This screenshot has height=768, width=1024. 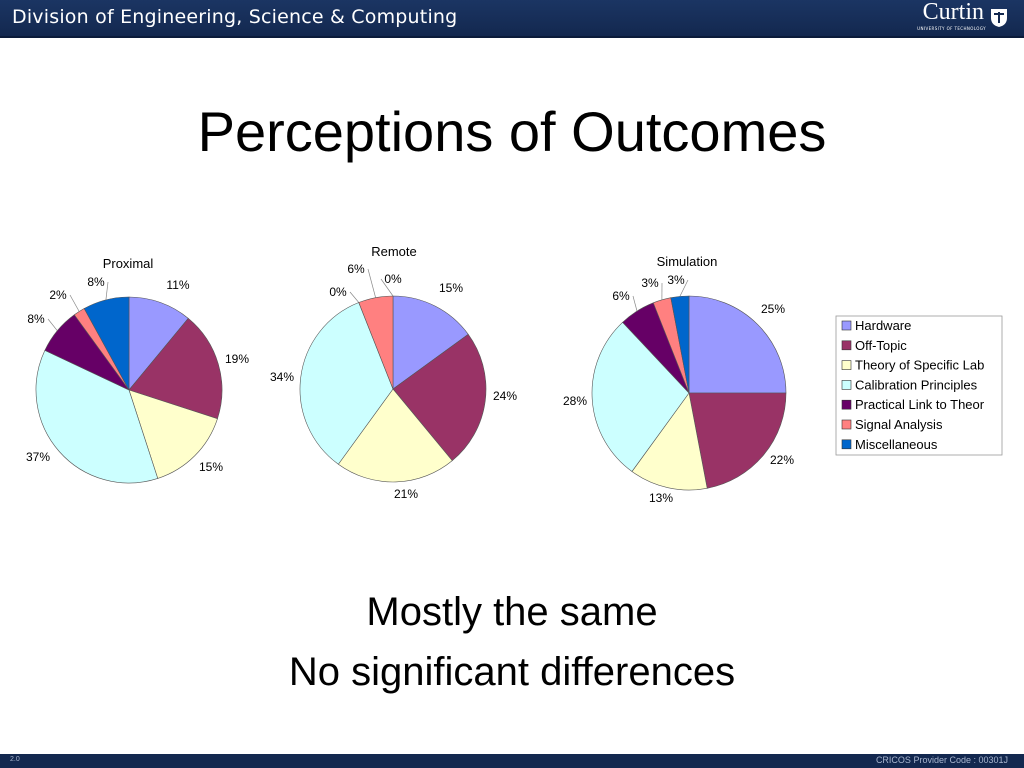 I want to click on logo-subtext: UNIVERSITY OF TECHNOLOGY, so click(x=951, y=28).